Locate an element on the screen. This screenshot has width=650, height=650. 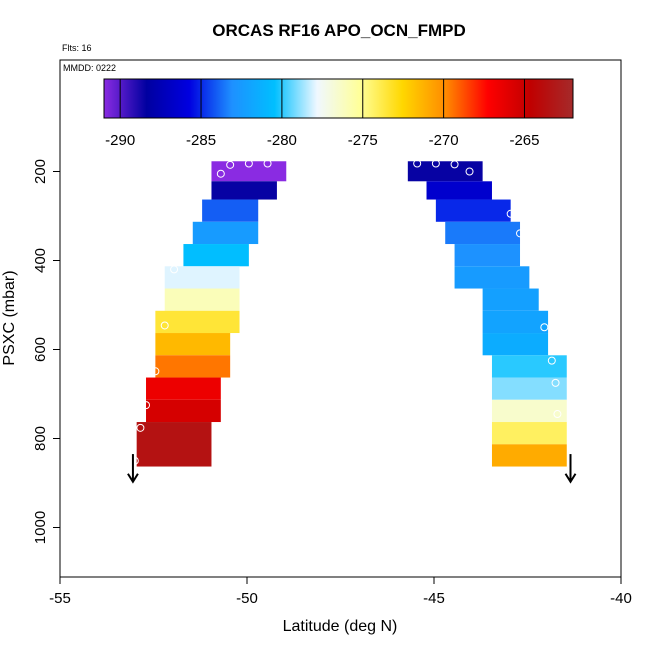
y-tick-label: 200 is located at coordinates (40, 171).